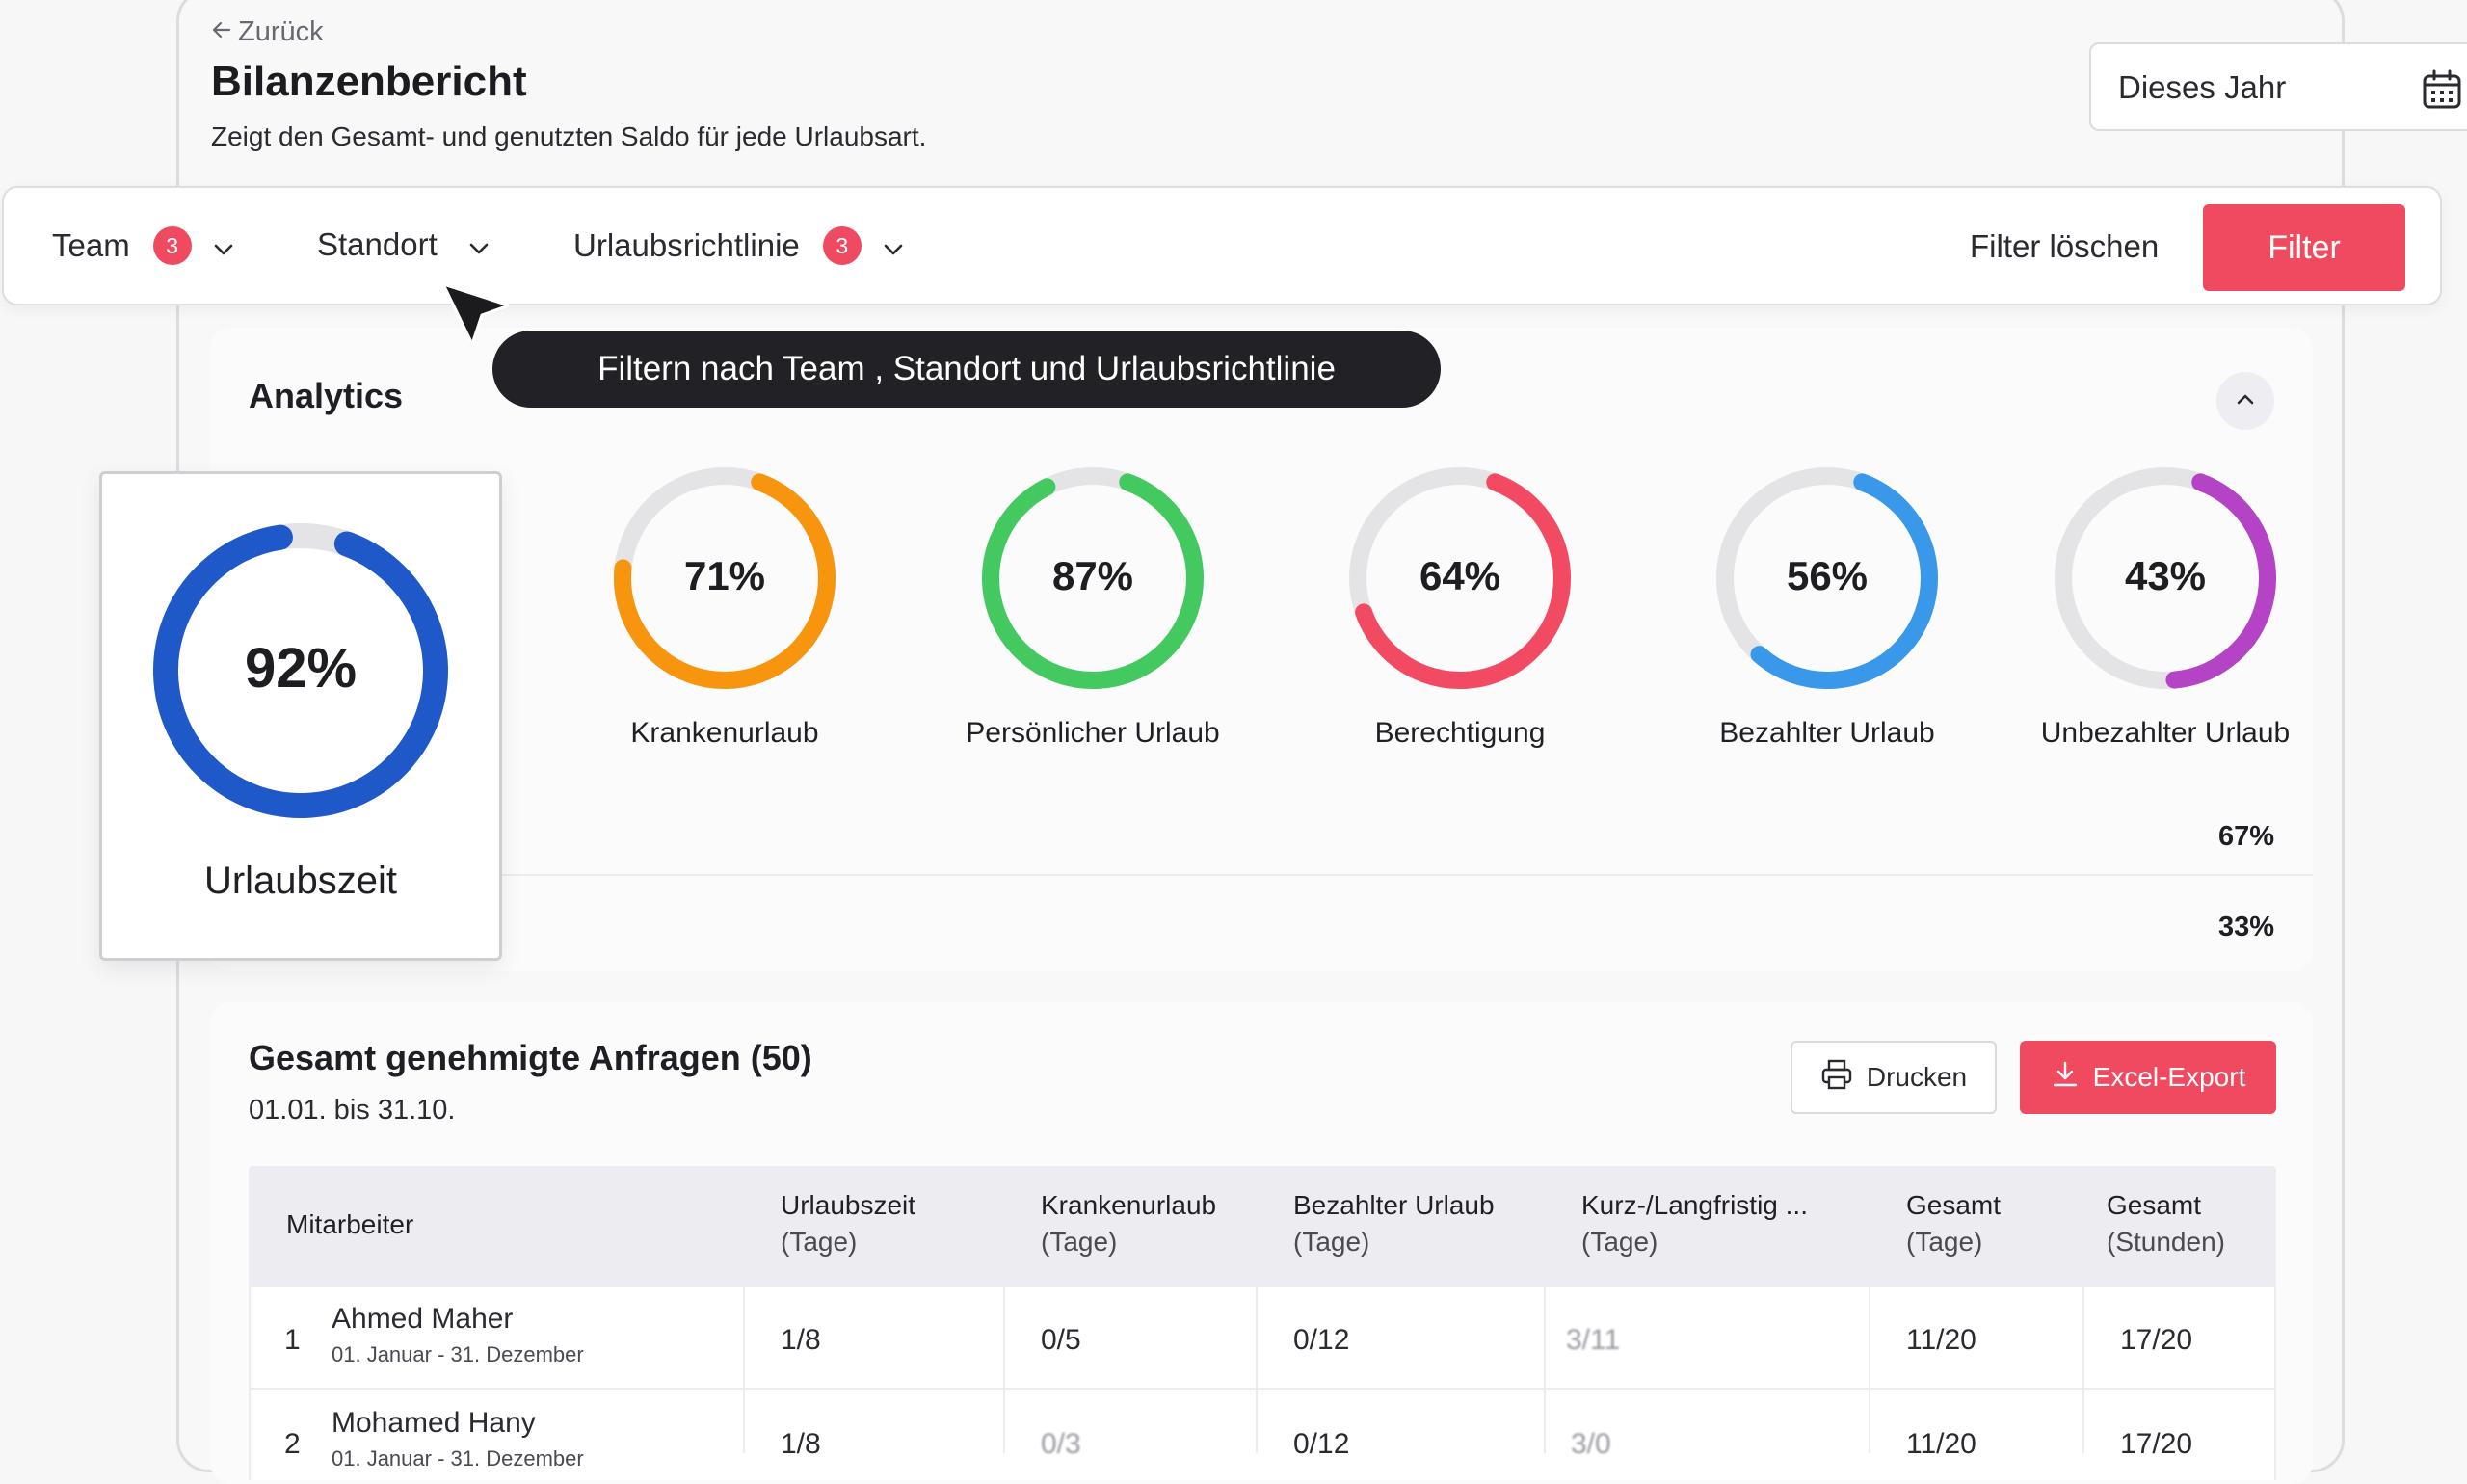 The image size is (2467, 1484). I want to click on filter-team-label: Team, so click(91, 245).